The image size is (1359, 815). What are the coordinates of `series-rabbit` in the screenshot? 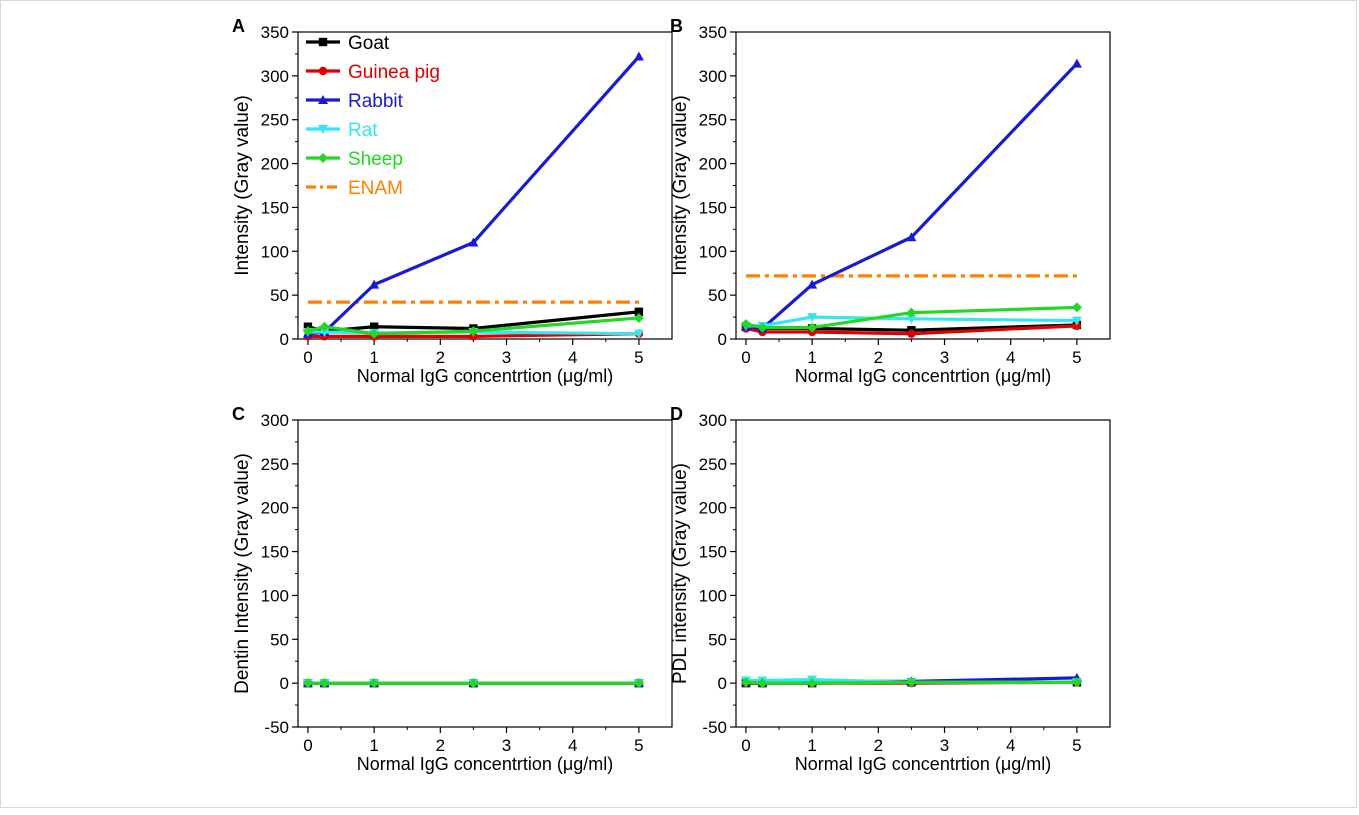 It's located at (911, 195).